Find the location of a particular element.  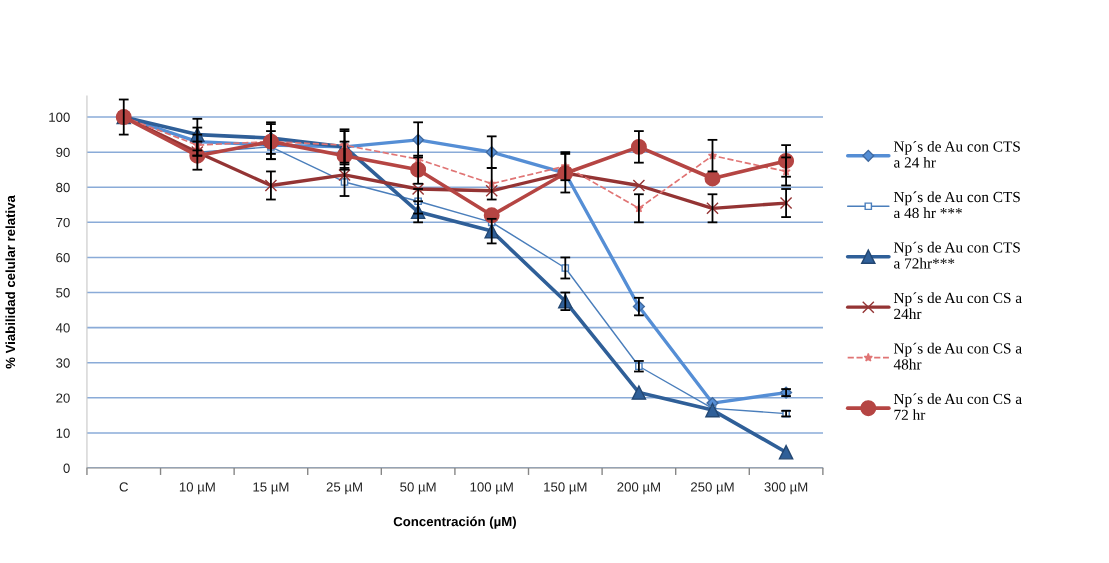

x-tick-label: 150 µM is located at coordinates (565, 488).